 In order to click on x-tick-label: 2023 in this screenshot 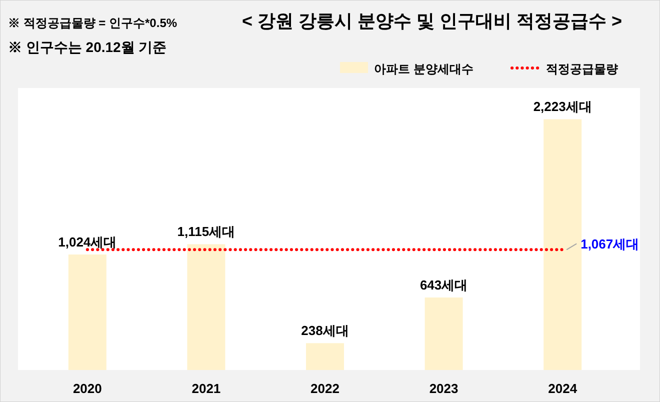, I will do `click(443, 388)`.